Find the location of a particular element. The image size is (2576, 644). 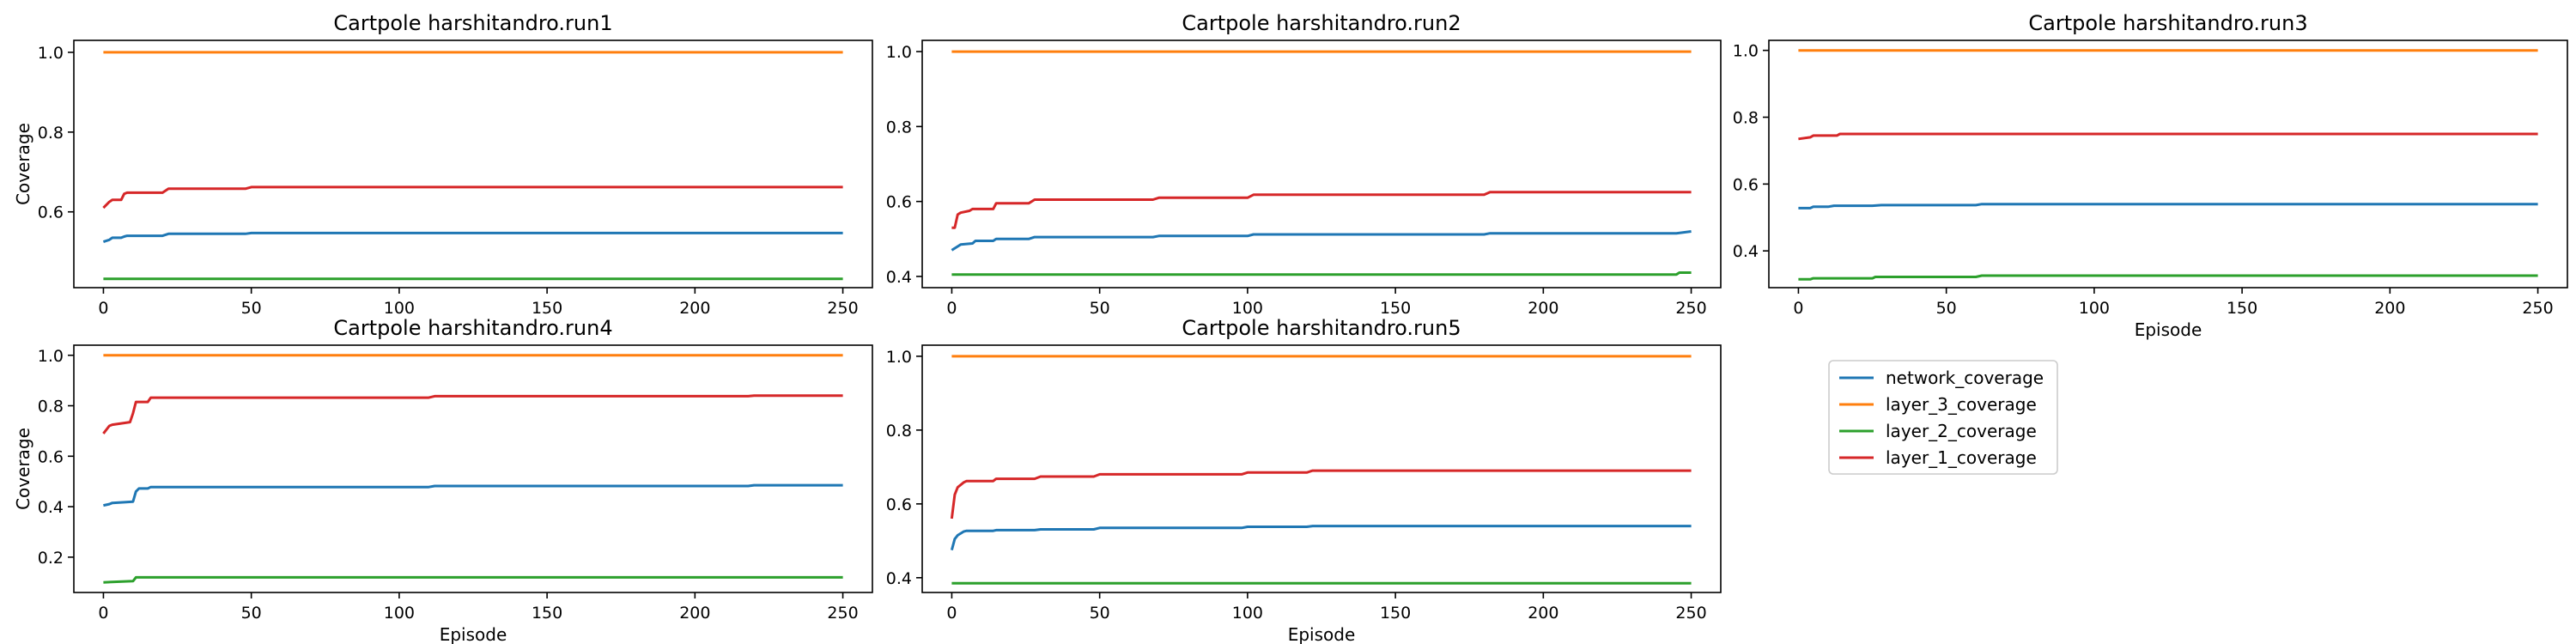

legend-label: network_coverage is located at coordinates (1965, 378).